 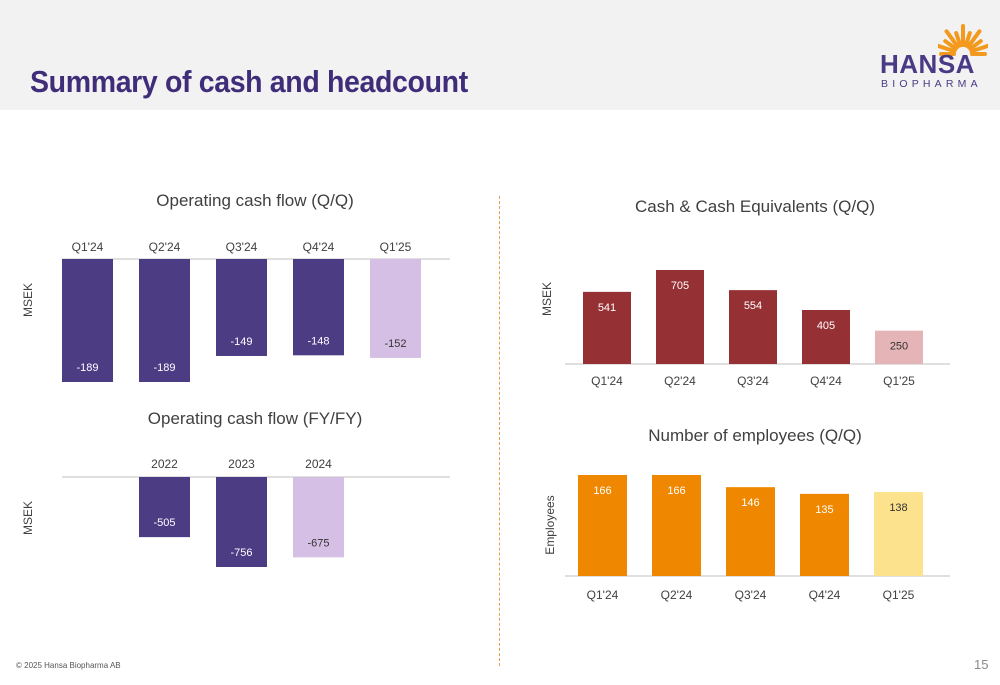 What do you see at coordinates (826, 381) in the screenshot?
I see `cash-qq-tick: Q4'24` at bounding box center [826, 381].